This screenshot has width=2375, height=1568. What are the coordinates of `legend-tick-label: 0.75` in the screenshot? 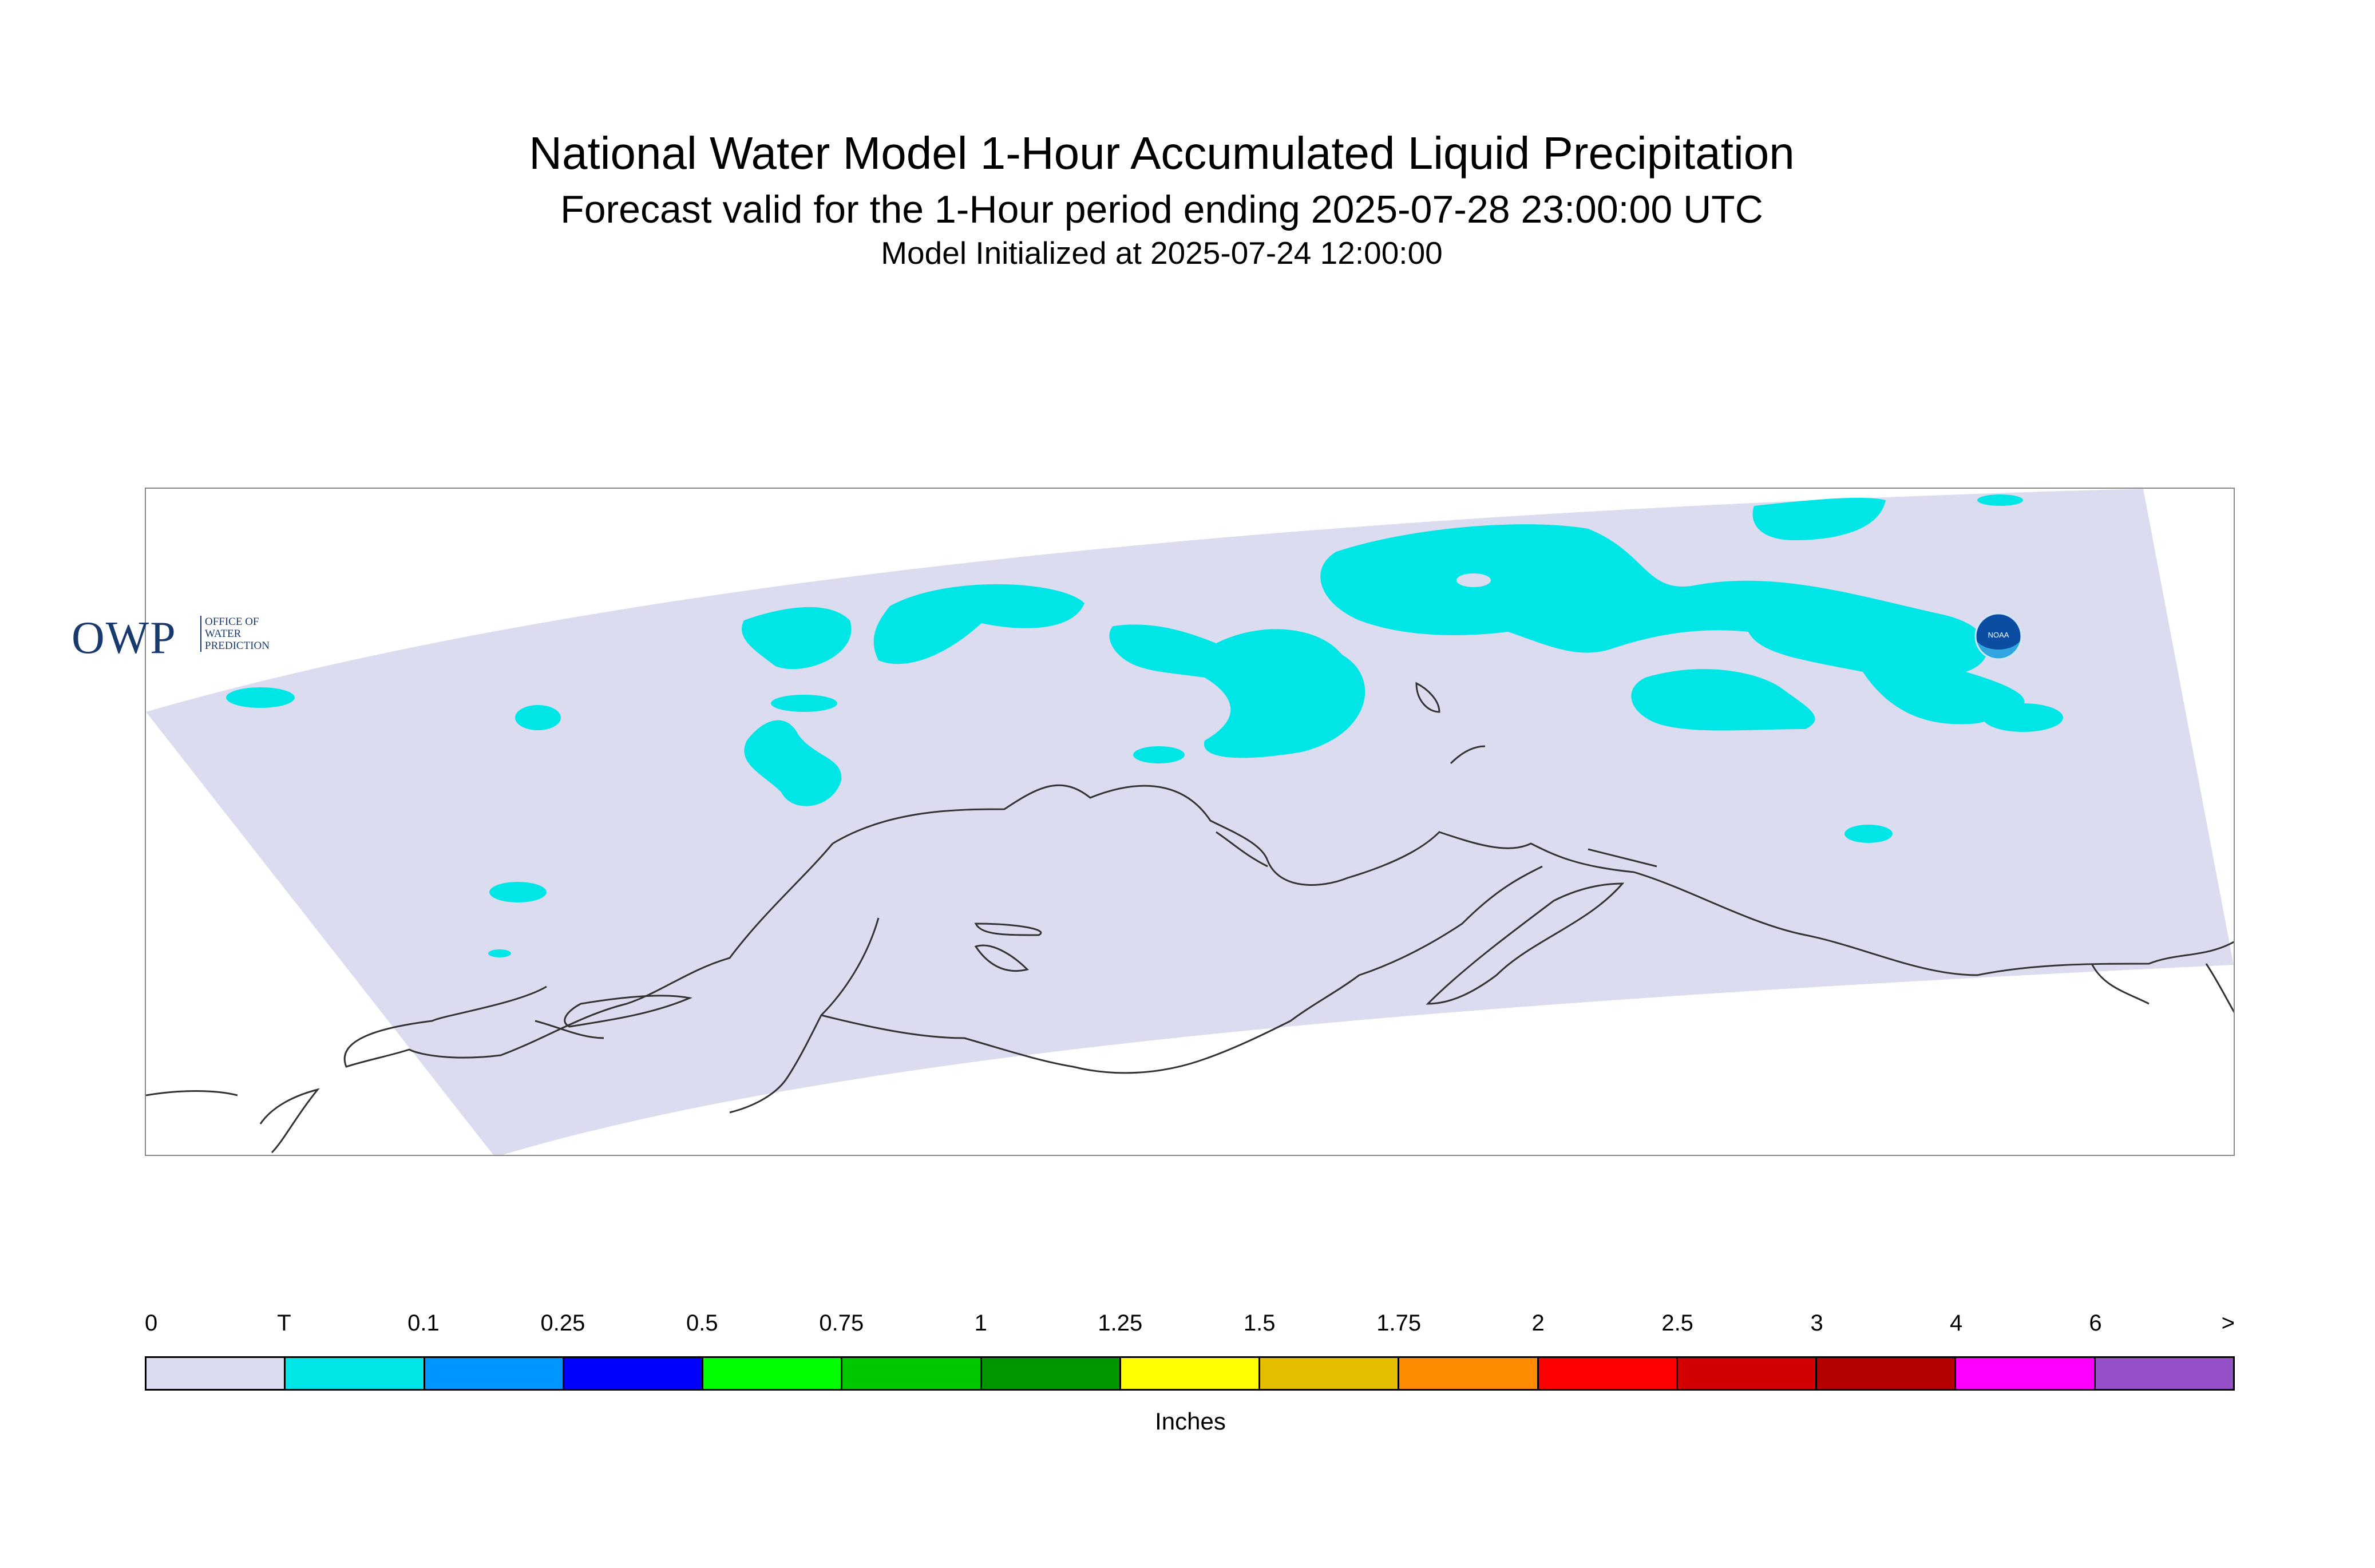 It's located at (842, 1323).